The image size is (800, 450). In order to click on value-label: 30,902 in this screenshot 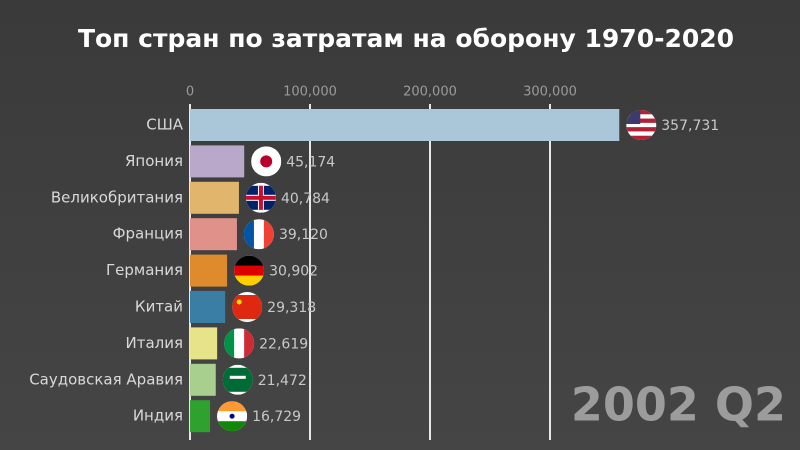, I will do `click(293, 272)`.